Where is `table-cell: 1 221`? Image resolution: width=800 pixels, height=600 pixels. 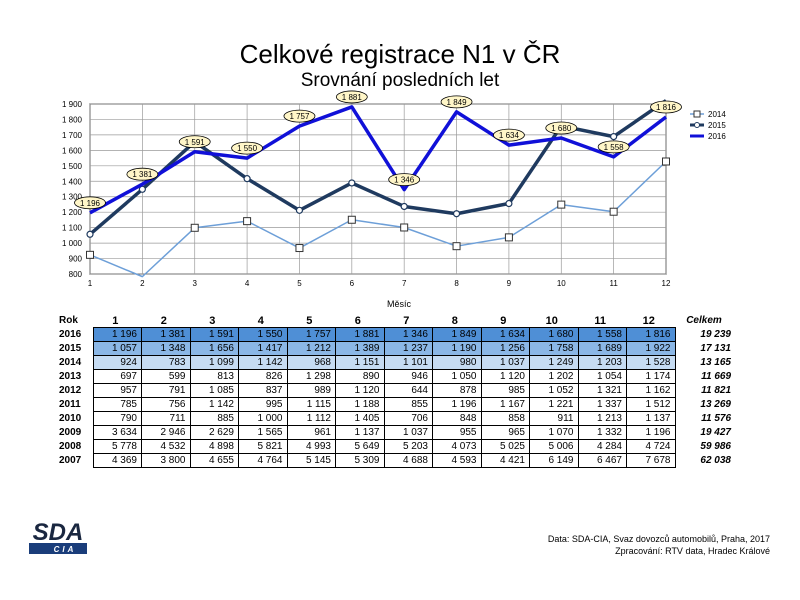 table-cell: 1 221 is located at coordinates (554, 404).